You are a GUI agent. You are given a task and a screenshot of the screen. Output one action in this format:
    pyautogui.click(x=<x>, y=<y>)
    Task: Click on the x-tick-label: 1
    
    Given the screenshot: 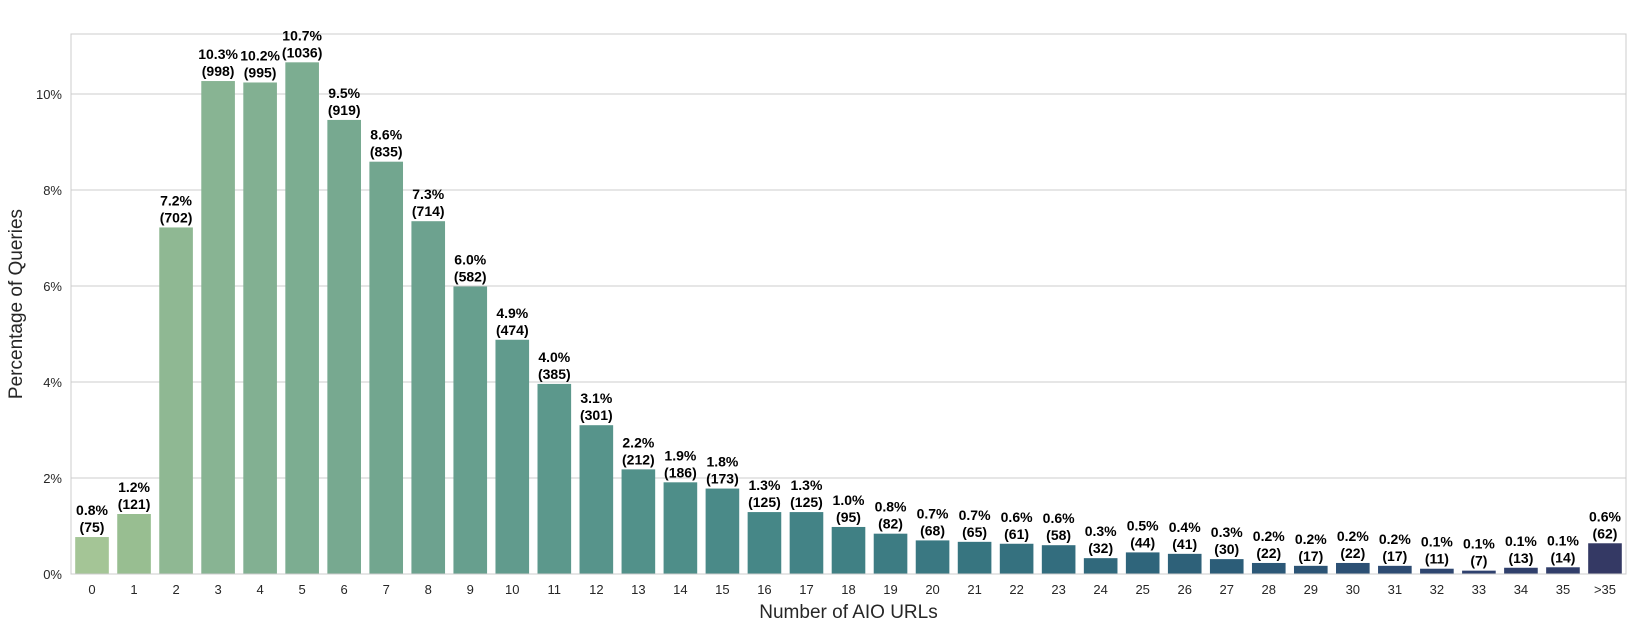 What is the action you would take?
    pyautogui.click(x=133, y=589)
    